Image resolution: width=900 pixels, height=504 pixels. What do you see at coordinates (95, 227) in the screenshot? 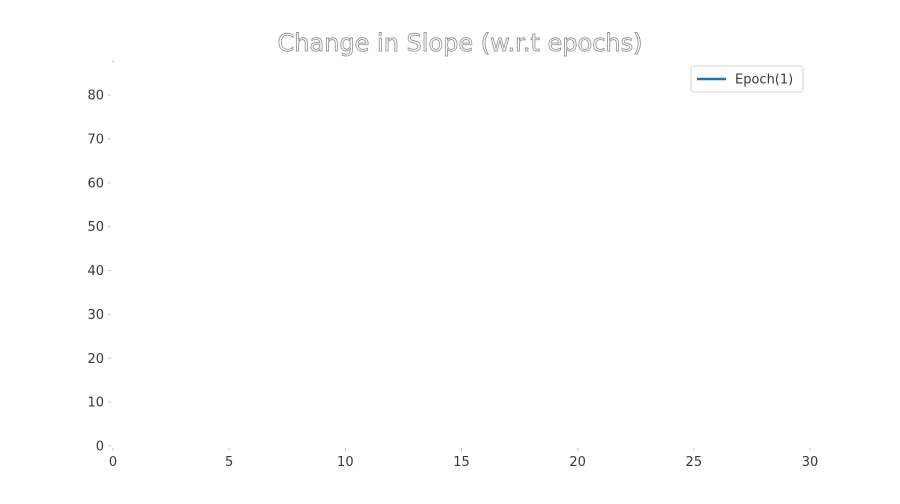
I see `y-tick-label: 50` at bounding box center [95, 227].